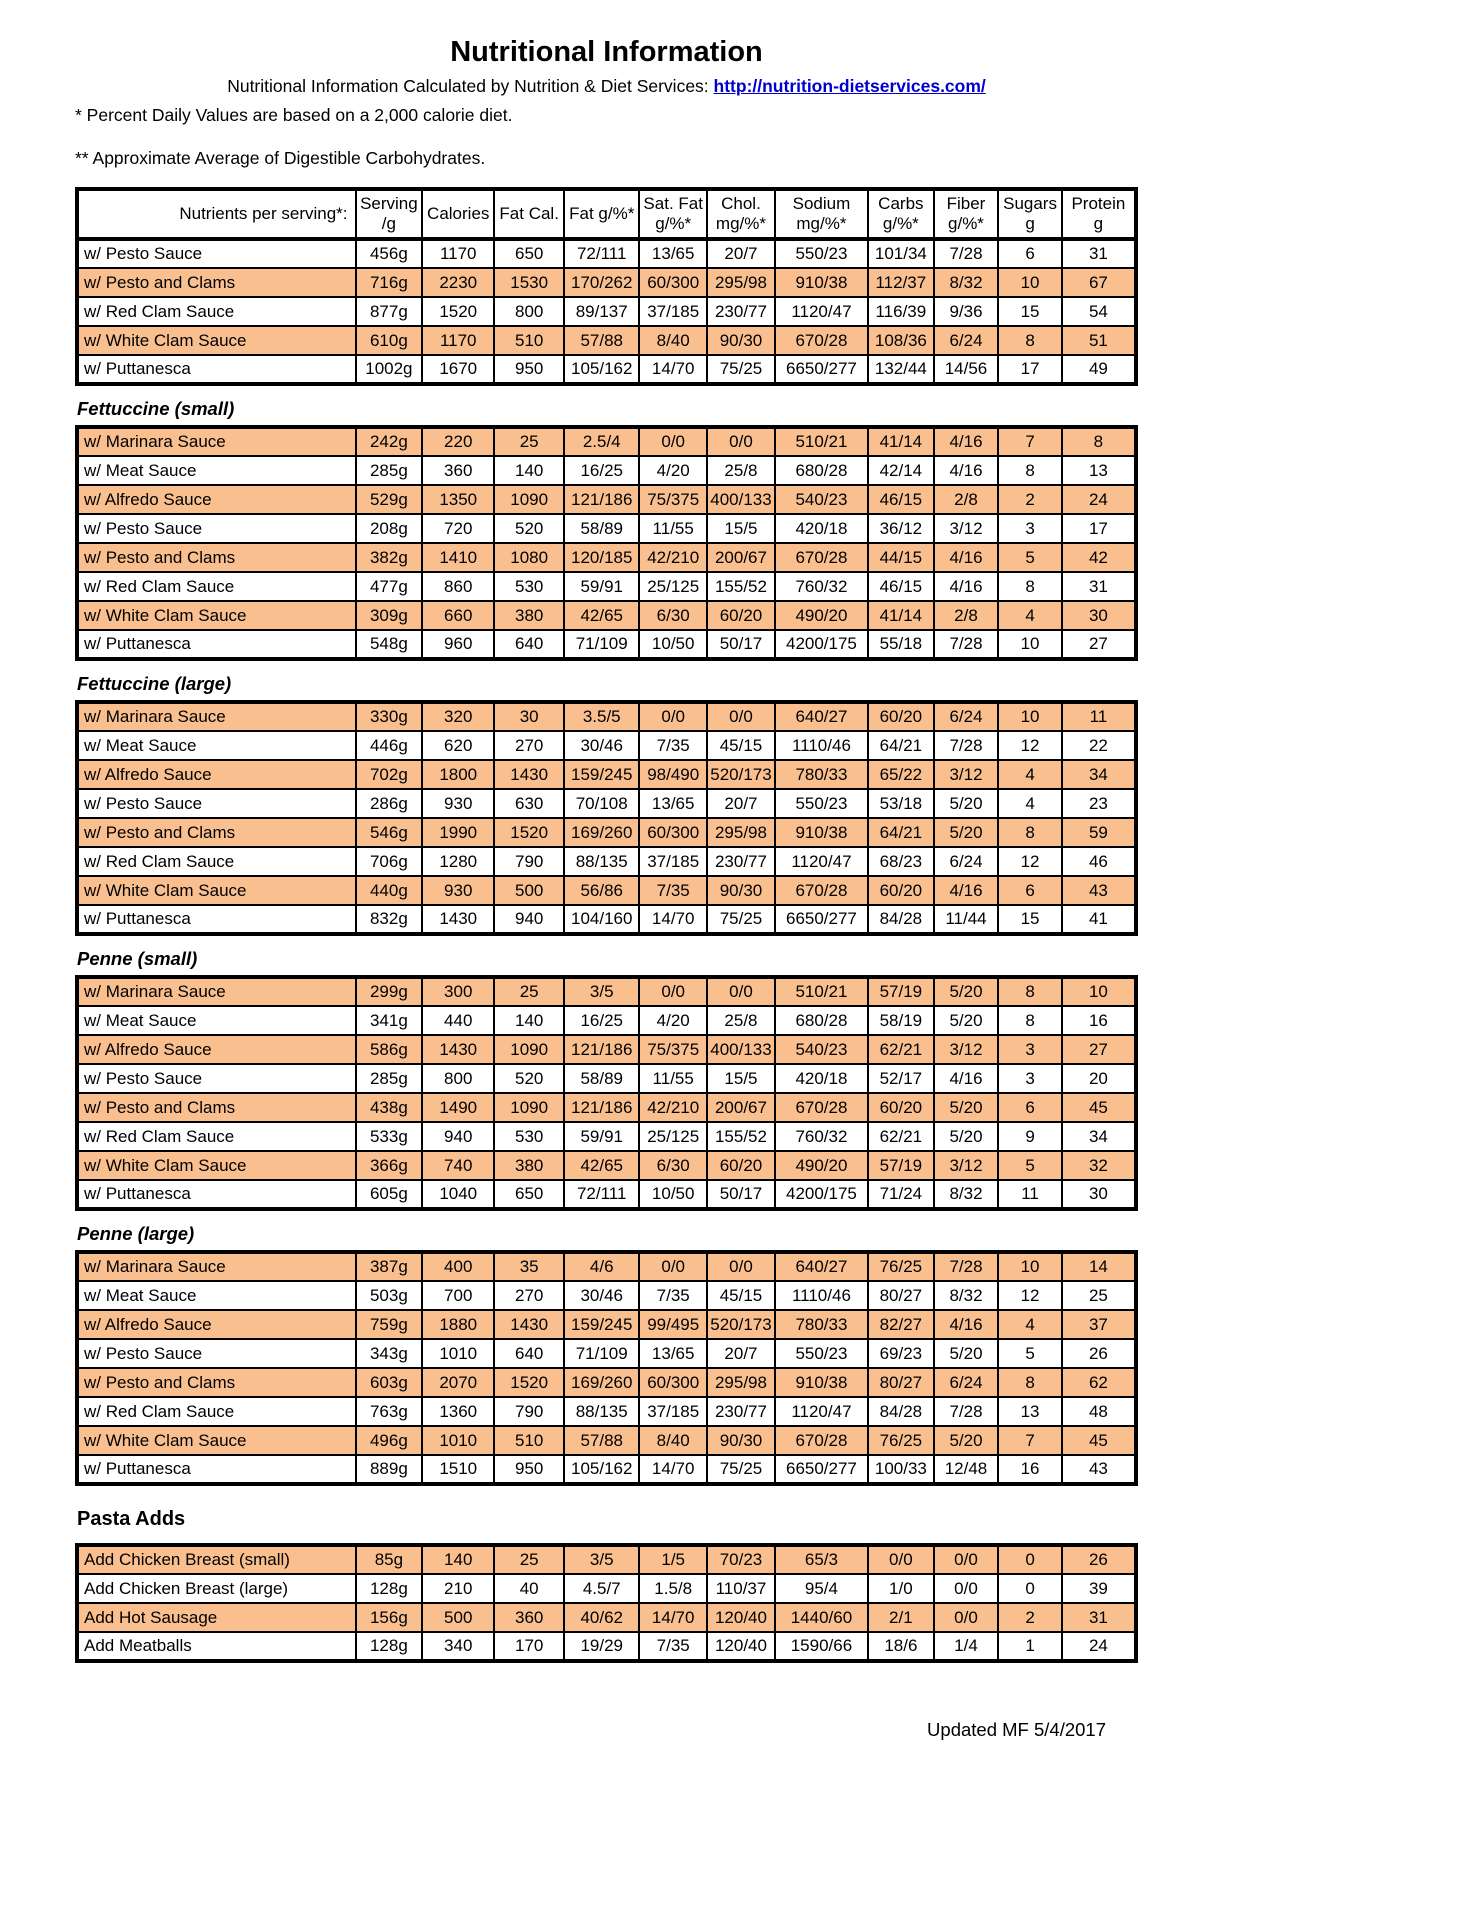 This screenshot has height=1920, width=1484. Describe the element at coordinates (673, 1469) in the screenshot. I see `value-cell: 14/70` at that location.